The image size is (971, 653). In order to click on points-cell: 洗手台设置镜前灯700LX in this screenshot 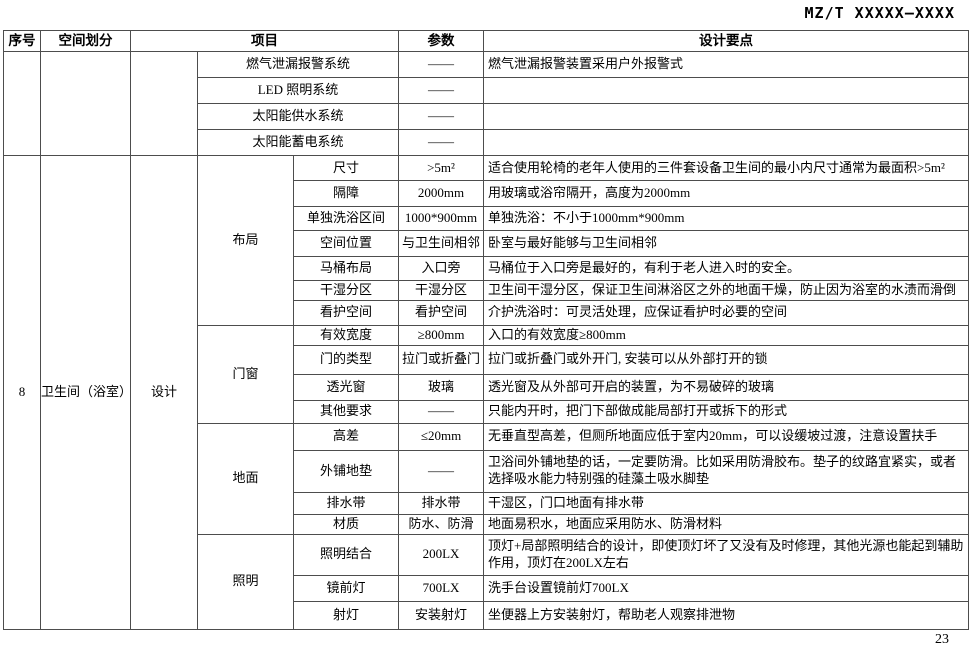, I will do `click(726, 588)`.